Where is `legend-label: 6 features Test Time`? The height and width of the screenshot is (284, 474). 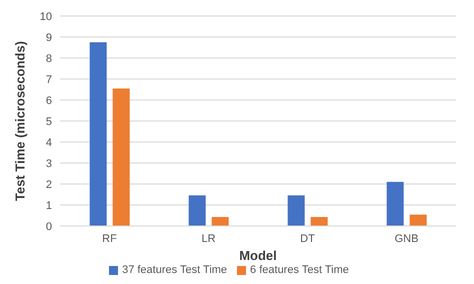
legend-label: 6 features Test Time is located at coordinates (299, 270).